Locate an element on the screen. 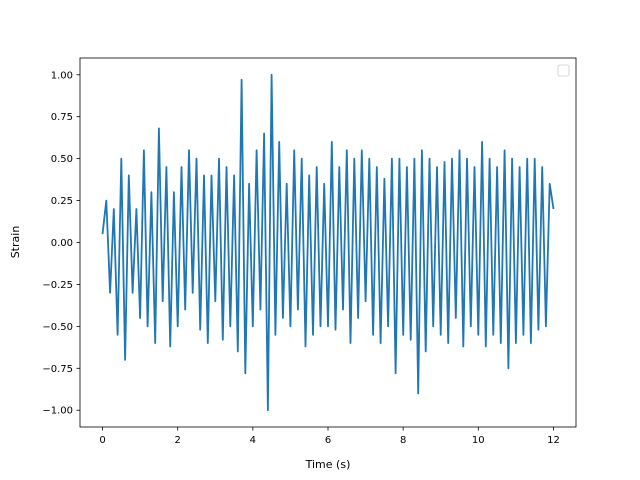 Image resolution: width=640 pixels, height=480 pixels. y-tick-label: 0.50 is located at coordinates (62, 159).